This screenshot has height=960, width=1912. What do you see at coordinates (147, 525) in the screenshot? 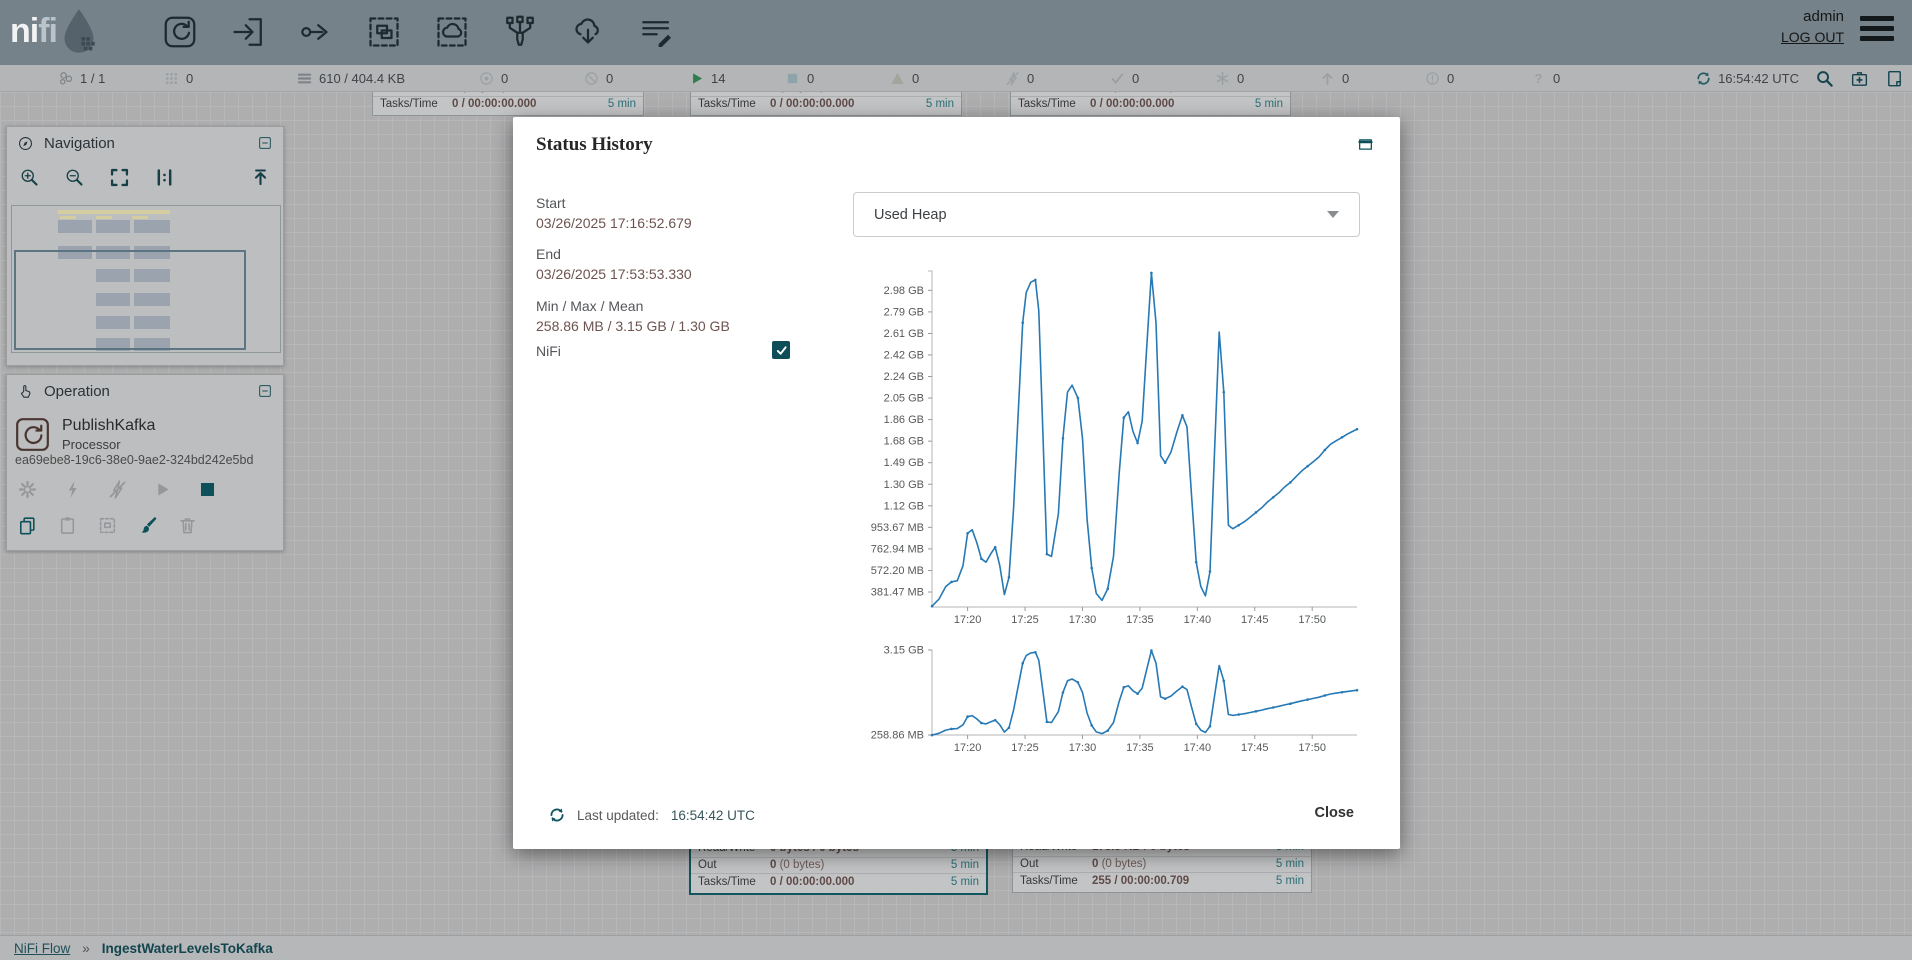
I see `change-color-button` at bounding box center [147, 525].